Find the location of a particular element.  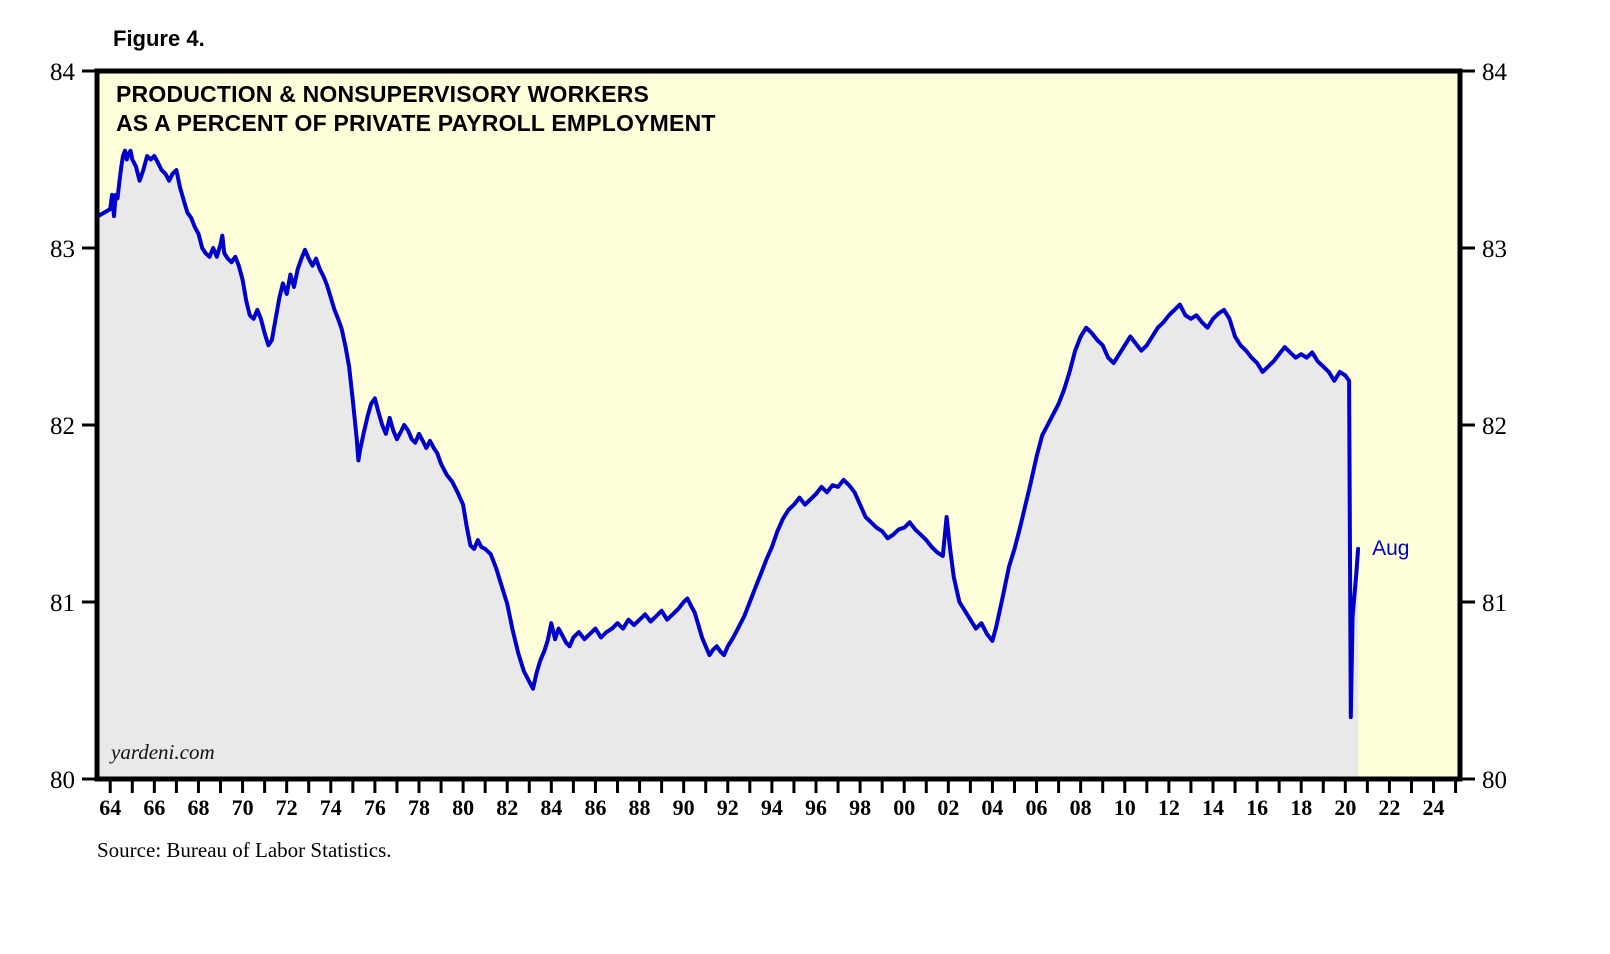

svg-text: 70 is located at coordinates (243, 807).